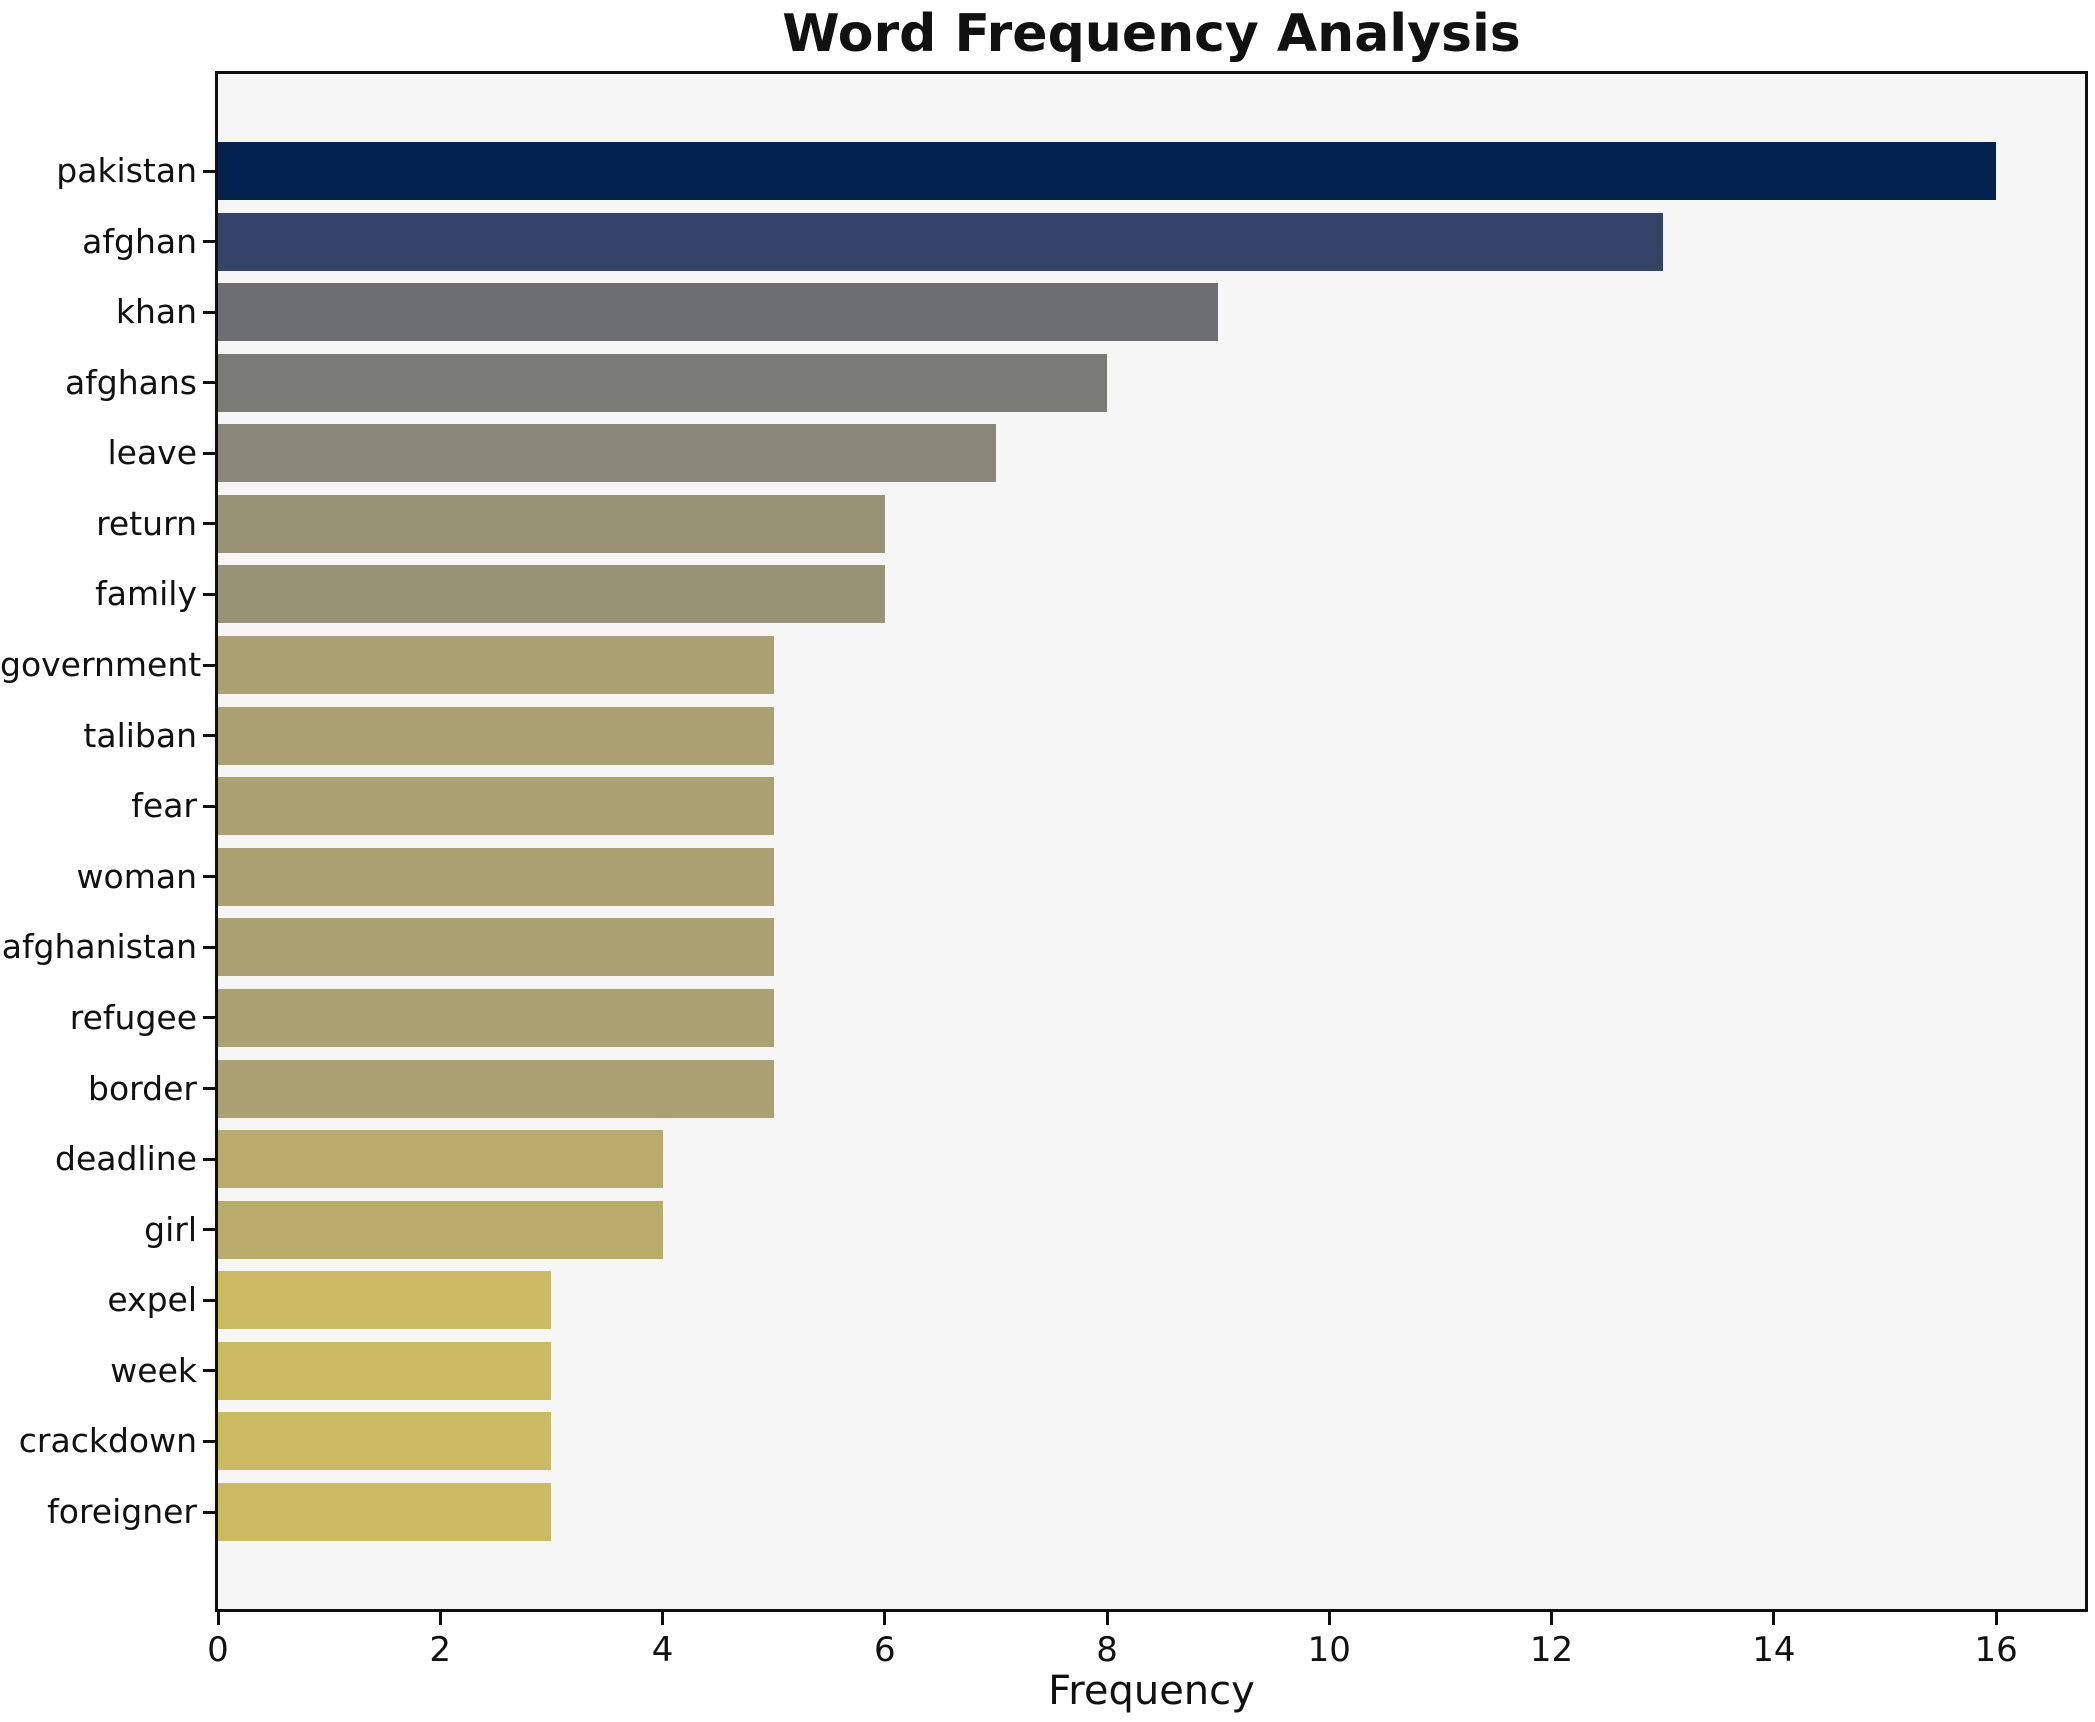  I want to click on y-tick-label-crackdown: crackdown, so click(107, 1441).